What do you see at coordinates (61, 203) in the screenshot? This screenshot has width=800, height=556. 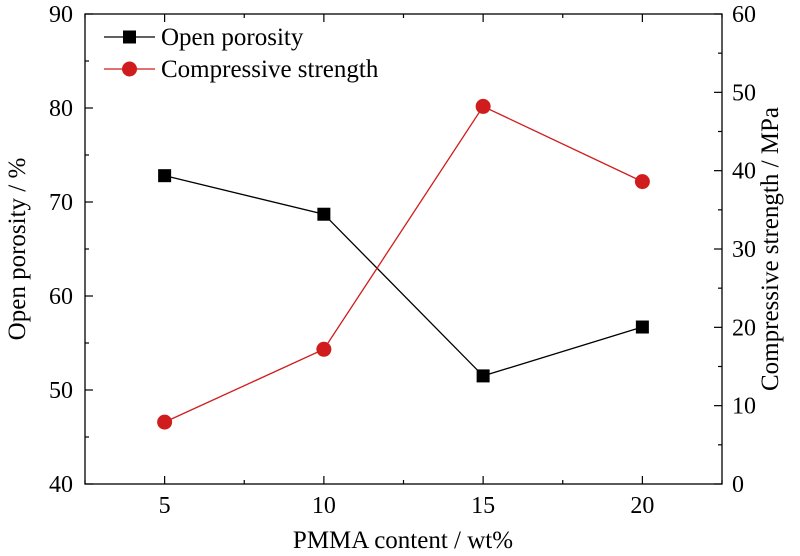 I see `left-y-tick-label: 70` at bounding box center [61, 203].